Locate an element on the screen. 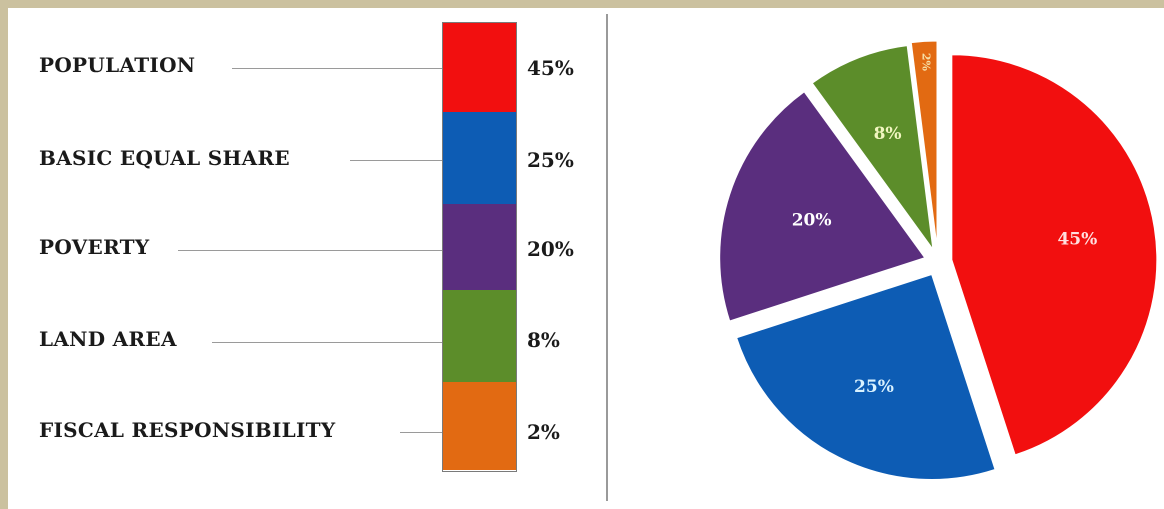 The width and height of the screenshot is (1164, 509). leader-line-basic-equal-share is located at coordinates (396, 160).